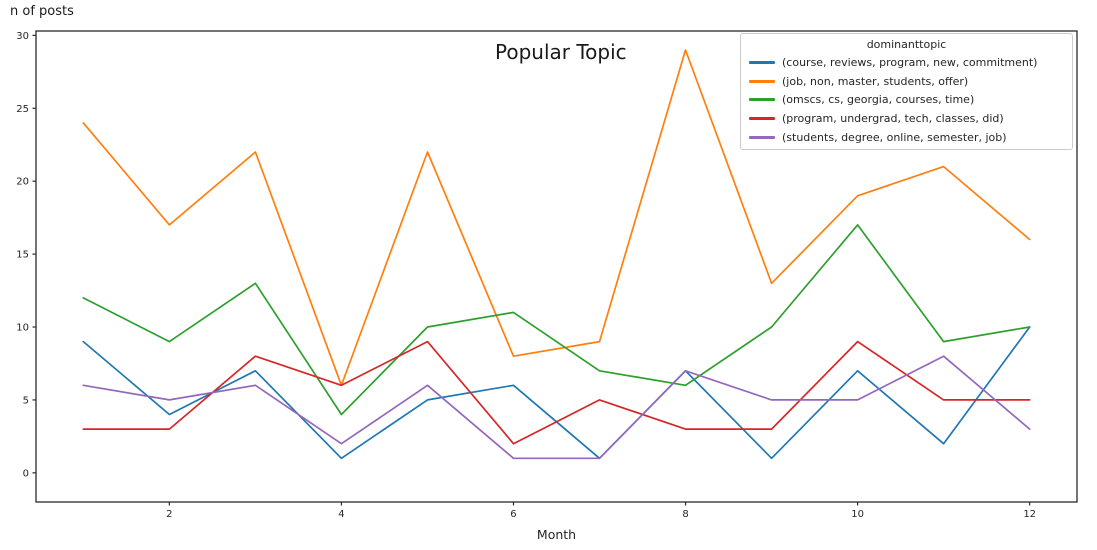 The image size is (1097, 550). I want to click on legend-title: dominanttopic, so click(906, 44).